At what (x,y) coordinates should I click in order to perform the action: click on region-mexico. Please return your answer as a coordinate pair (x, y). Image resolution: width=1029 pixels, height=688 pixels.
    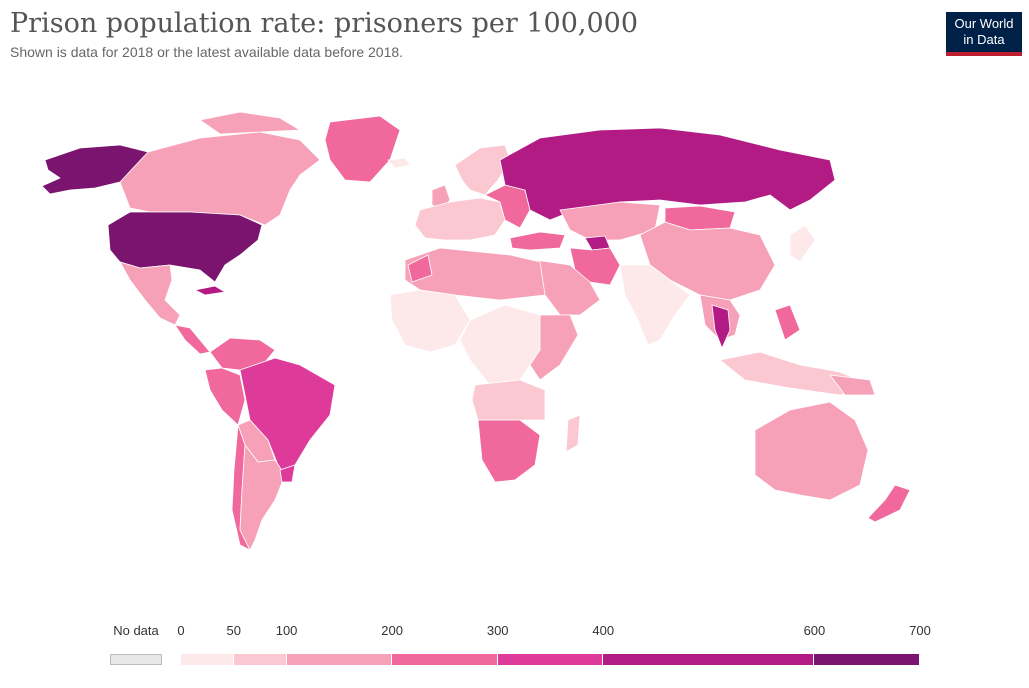
    Looking at the image, I should click on (150, 293).